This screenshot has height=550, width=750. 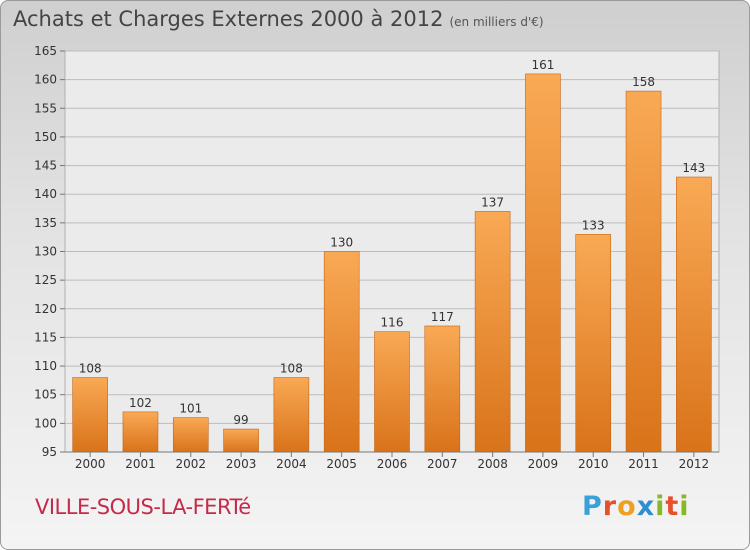 What do you see at coordinates (693, 168) in the screenshot?
I see `data-label: 143` at bounding box center [693, 168].